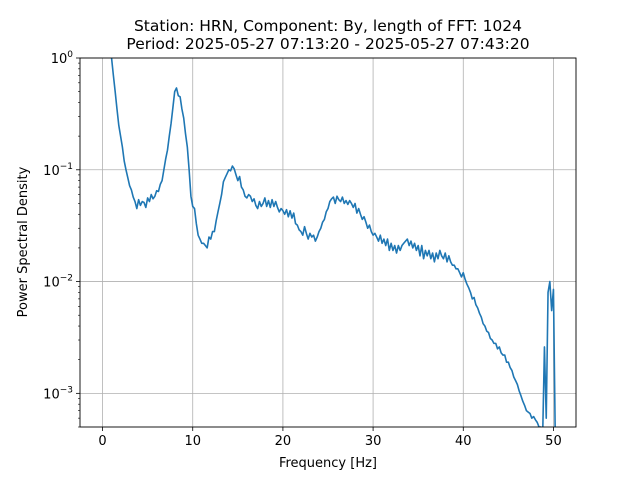  I want to click on x-tick-label: 10, so click(192, 441).